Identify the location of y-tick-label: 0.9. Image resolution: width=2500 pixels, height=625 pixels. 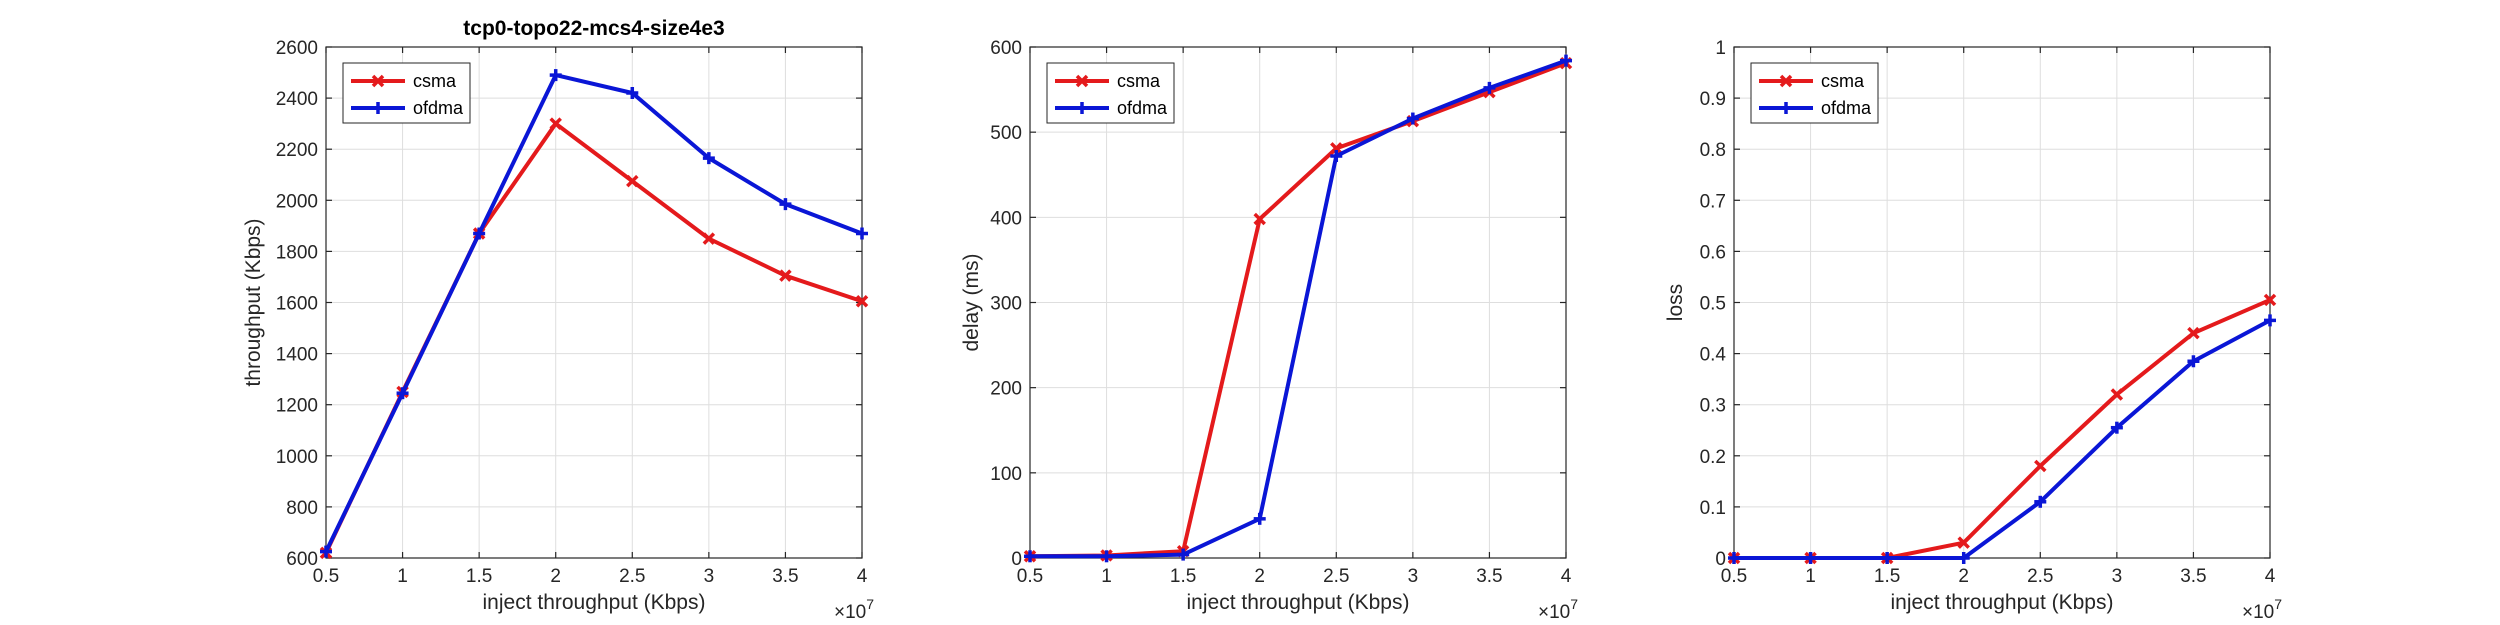
(1713, 99).